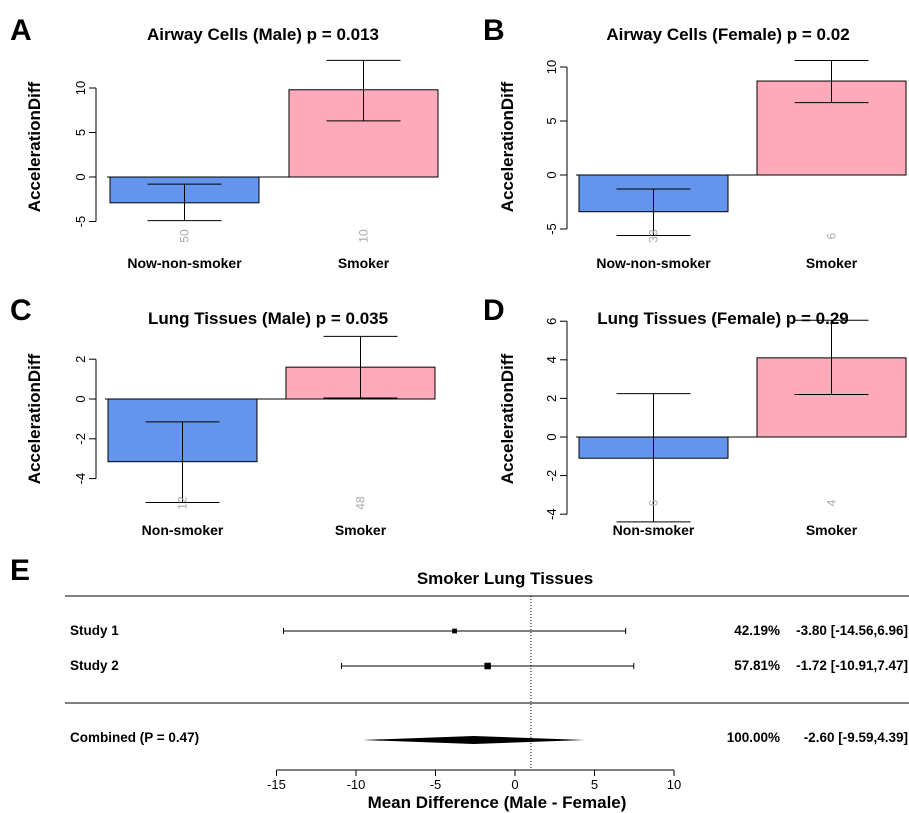 The height and width of the screenshot is (813, 909). Describe the element at coordinates (436, 784) in the screenshot. I see `forest-x-tick-label: -5` at that location.